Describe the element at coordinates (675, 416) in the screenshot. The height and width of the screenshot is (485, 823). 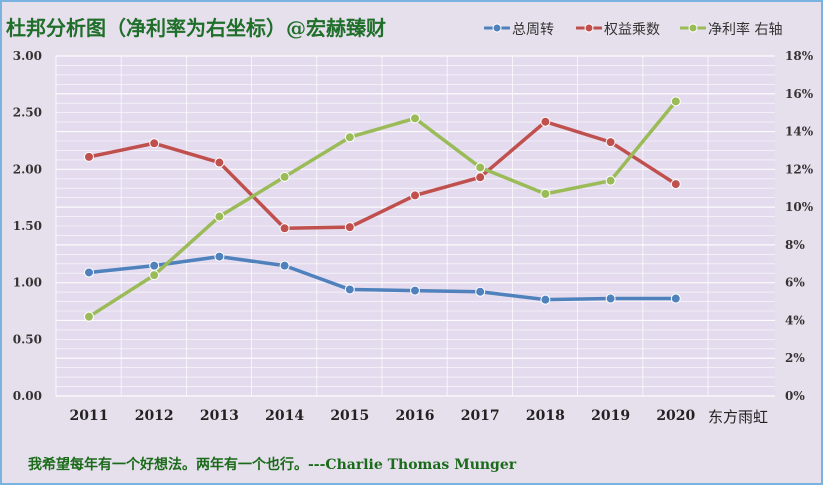
I see `x-tick-label: 2020` at that location.